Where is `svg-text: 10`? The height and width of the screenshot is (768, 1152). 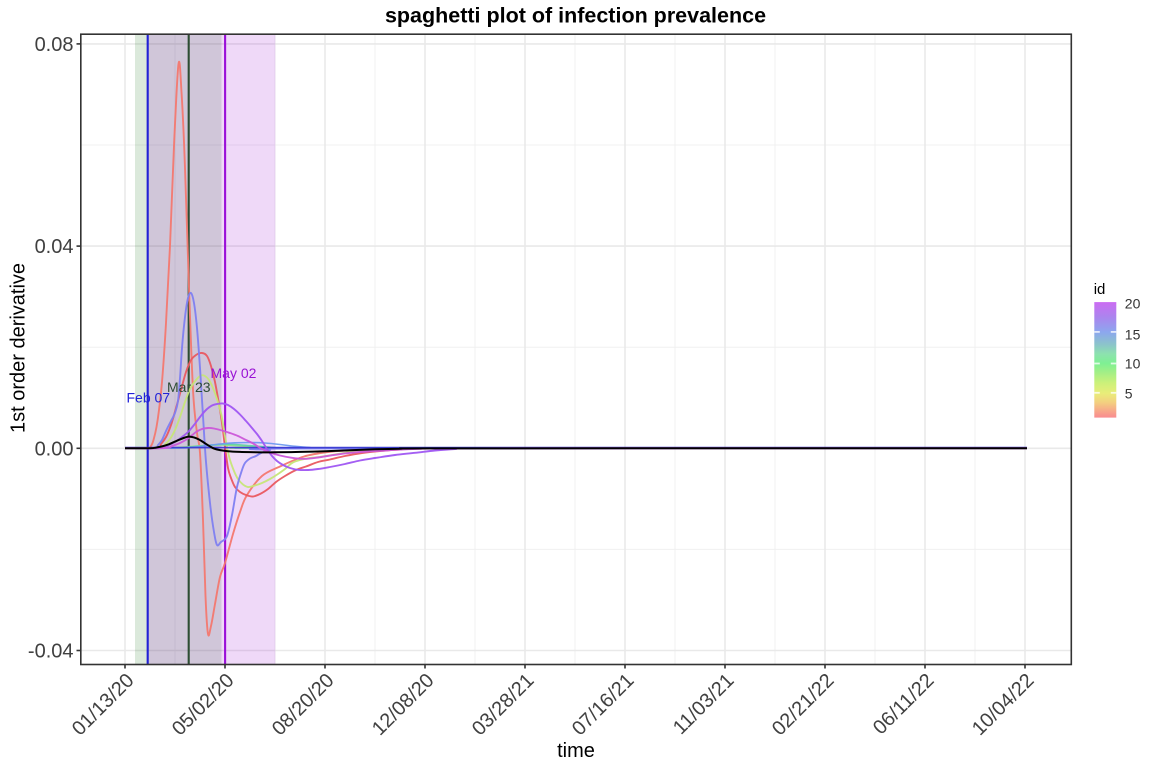 svg-text: 10 is located at coordinates (1133, 364).